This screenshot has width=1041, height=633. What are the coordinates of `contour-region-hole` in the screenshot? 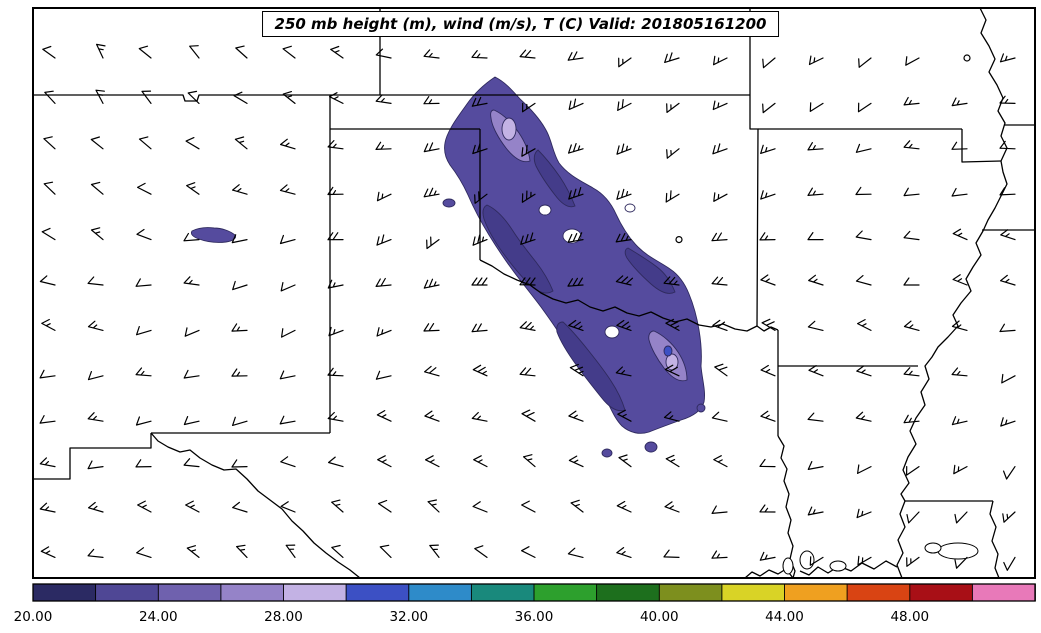 It's located at (572, 236).